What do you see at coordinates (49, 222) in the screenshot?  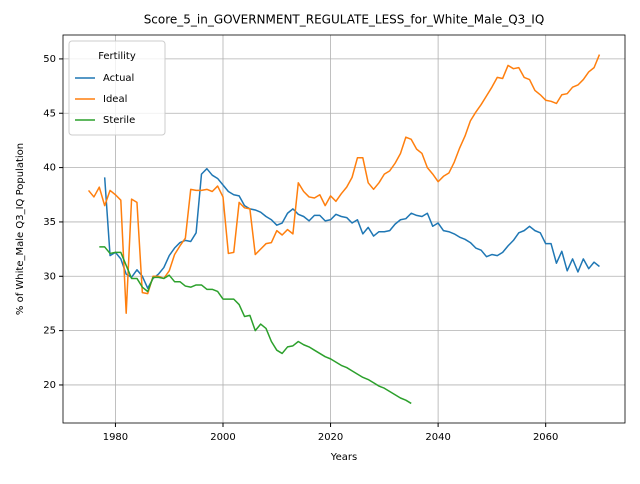 I see `y-tick-label: 35` at bounding box center [49, 222].